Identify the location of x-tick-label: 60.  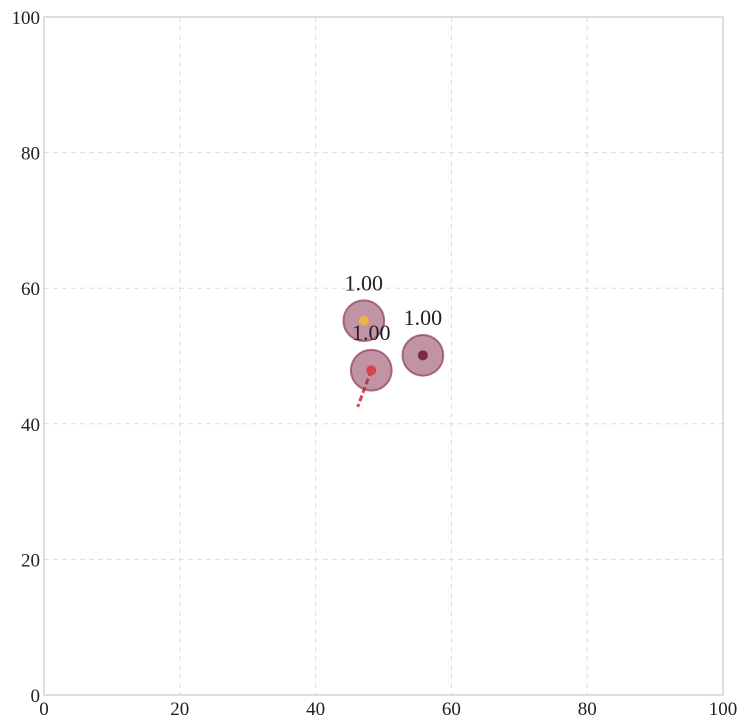
(451, 709).